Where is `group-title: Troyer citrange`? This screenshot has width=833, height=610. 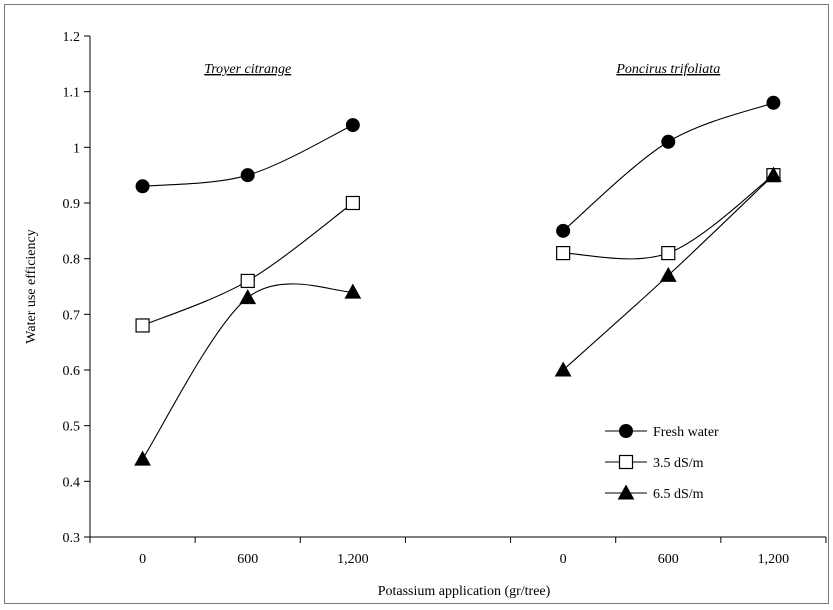 group-title: Troyer citrange is located at coordinates (247, 69).